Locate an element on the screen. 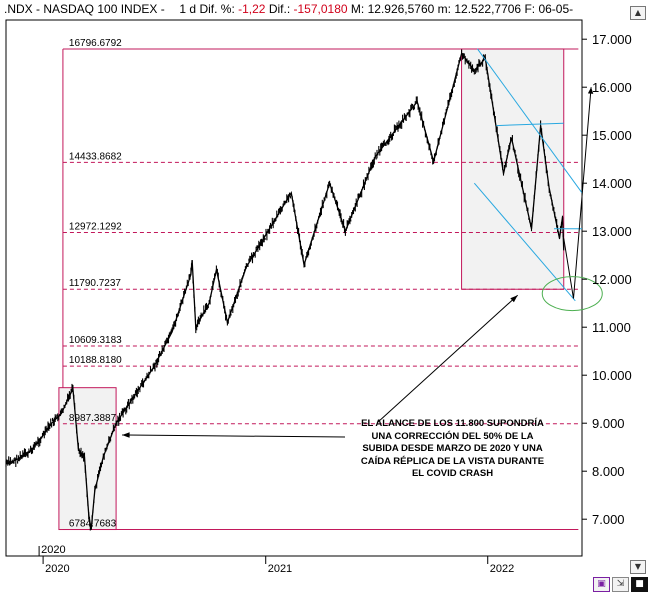 The height and width of the screenshot is (596, 654). level-label: 10188.8180 is located at coordinates (95, 360).